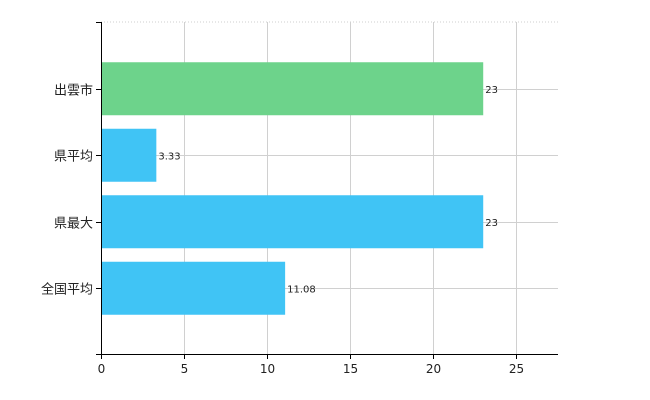 The height and width of the screenshot is (400, 650). What do you see at coordinates (516, 369) in the screenshot?
I see `x-tick-label-25: 25` at bounding box center [516, 369].